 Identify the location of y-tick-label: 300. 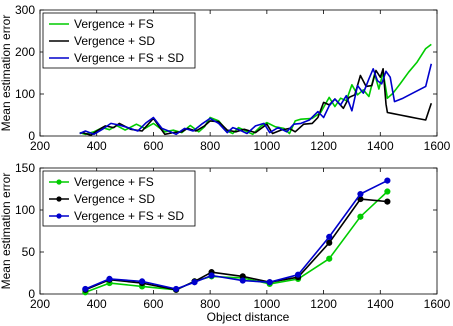
(25, 10).